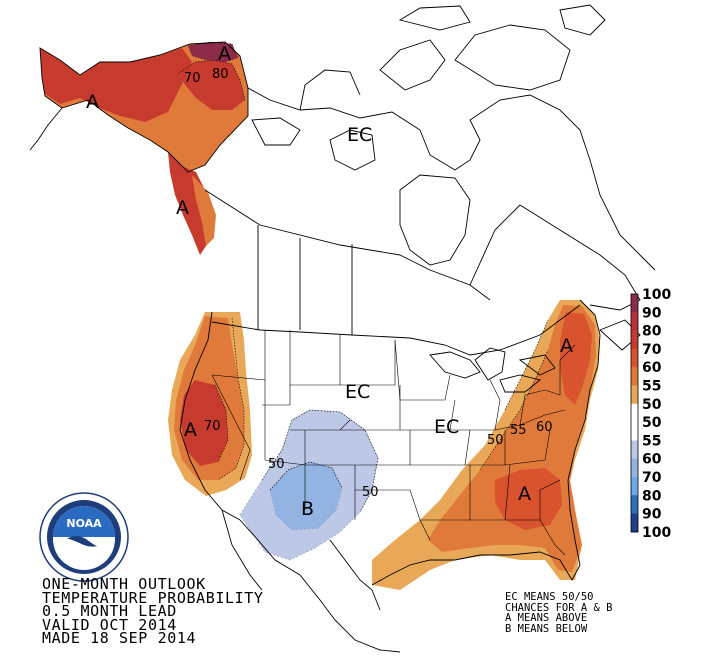  I want to click on title-line: VALID OCT 2014, so click(109, 624).